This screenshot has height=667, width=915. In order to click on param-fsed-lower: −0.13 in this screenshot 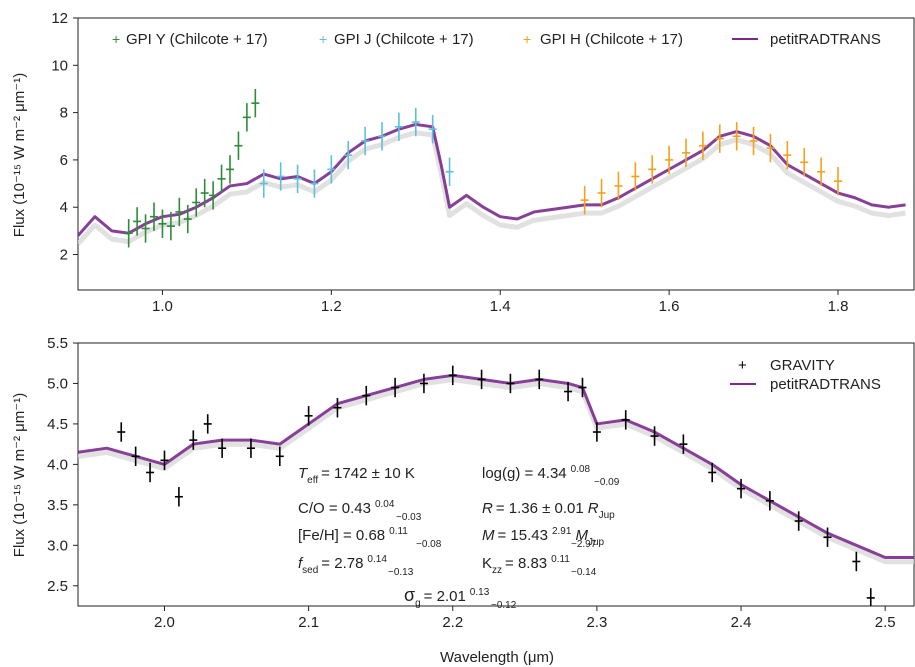, I will do `click(401, 572)`.